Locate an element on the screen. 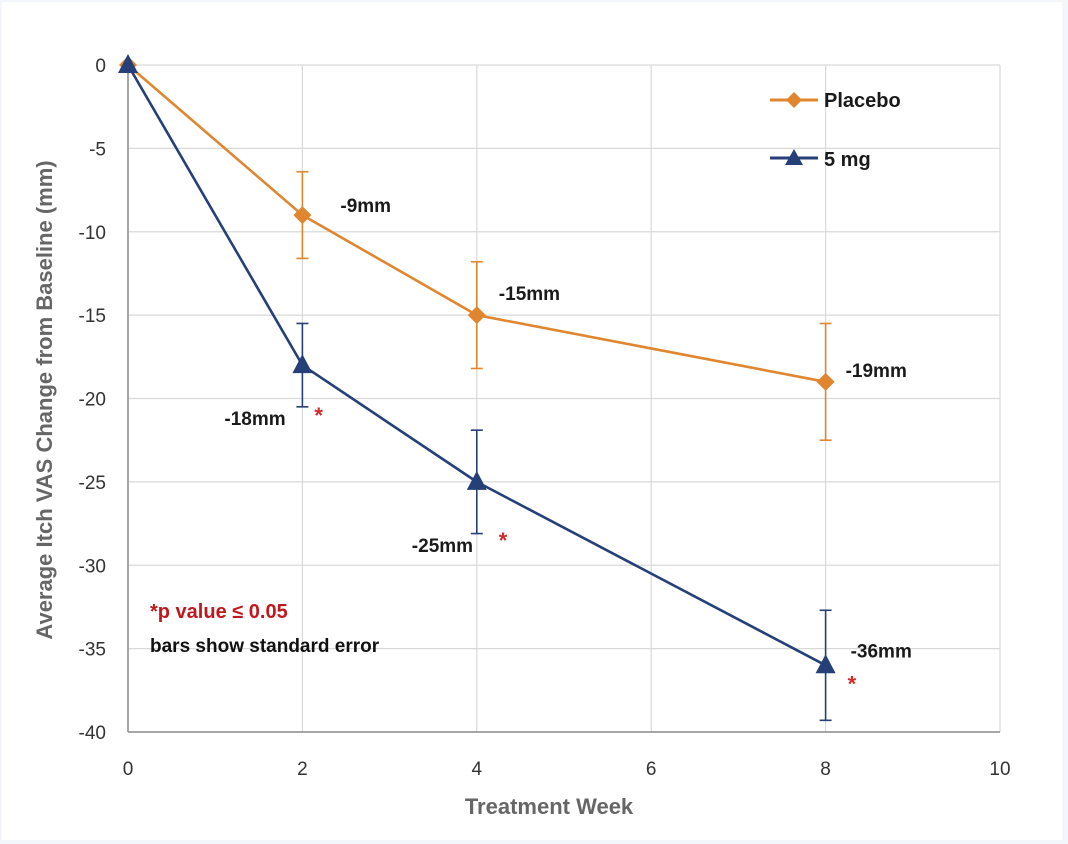 The image size is (1068, 844). y-tick-label: -35 is located at coordinates (92, 650).